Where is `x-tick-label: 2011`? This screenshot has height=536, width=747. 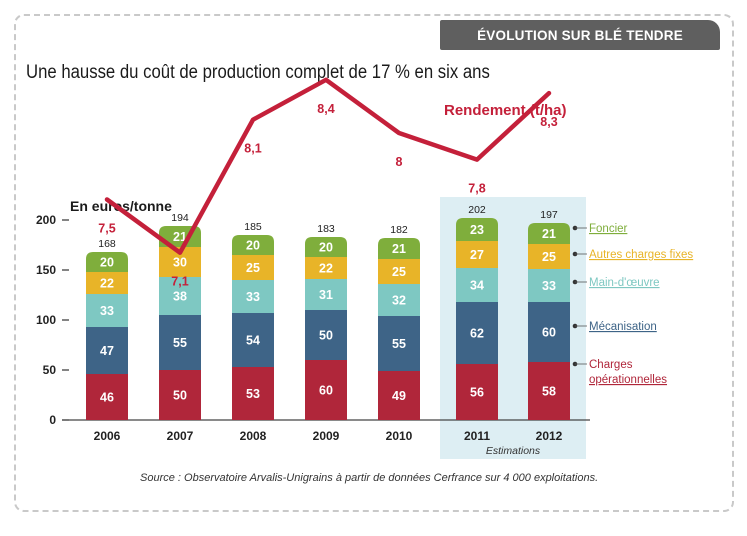 x-tick-label: 2011 is located at coordinates (477, 436).